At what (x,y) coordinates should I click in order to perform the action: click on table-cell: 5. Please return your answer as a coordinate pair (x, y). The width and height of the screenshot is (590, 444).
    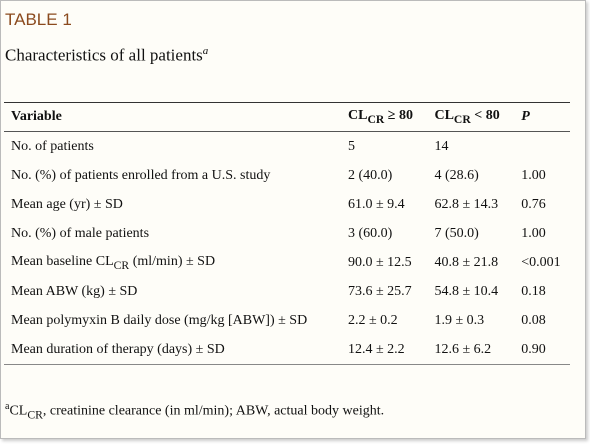
    Looking at the image, I should click on (351, 146).